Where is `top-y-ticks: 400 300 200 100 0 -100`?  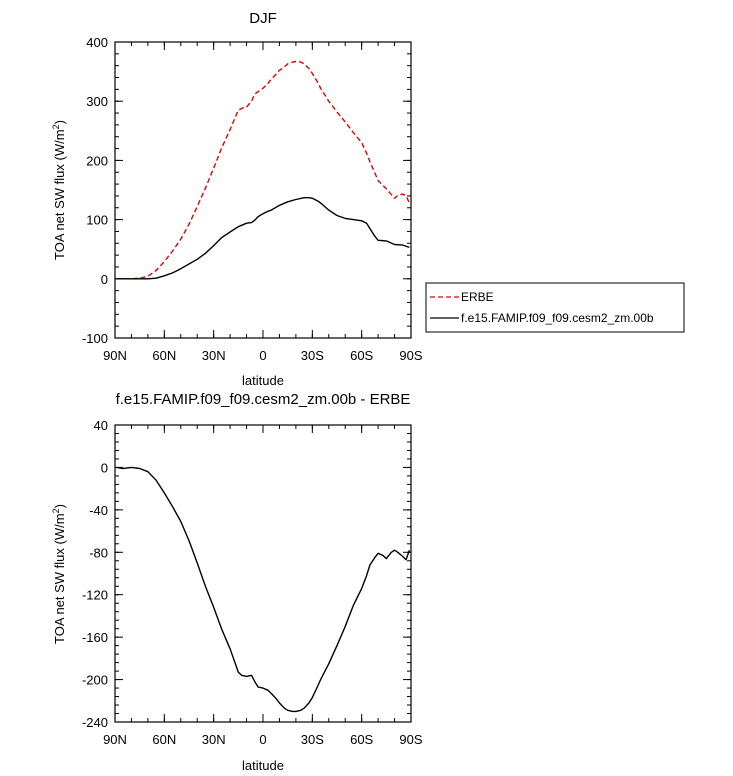
top-y-ticks: 400 300 200 100 0 -100 is located at coordinates (95, 190).